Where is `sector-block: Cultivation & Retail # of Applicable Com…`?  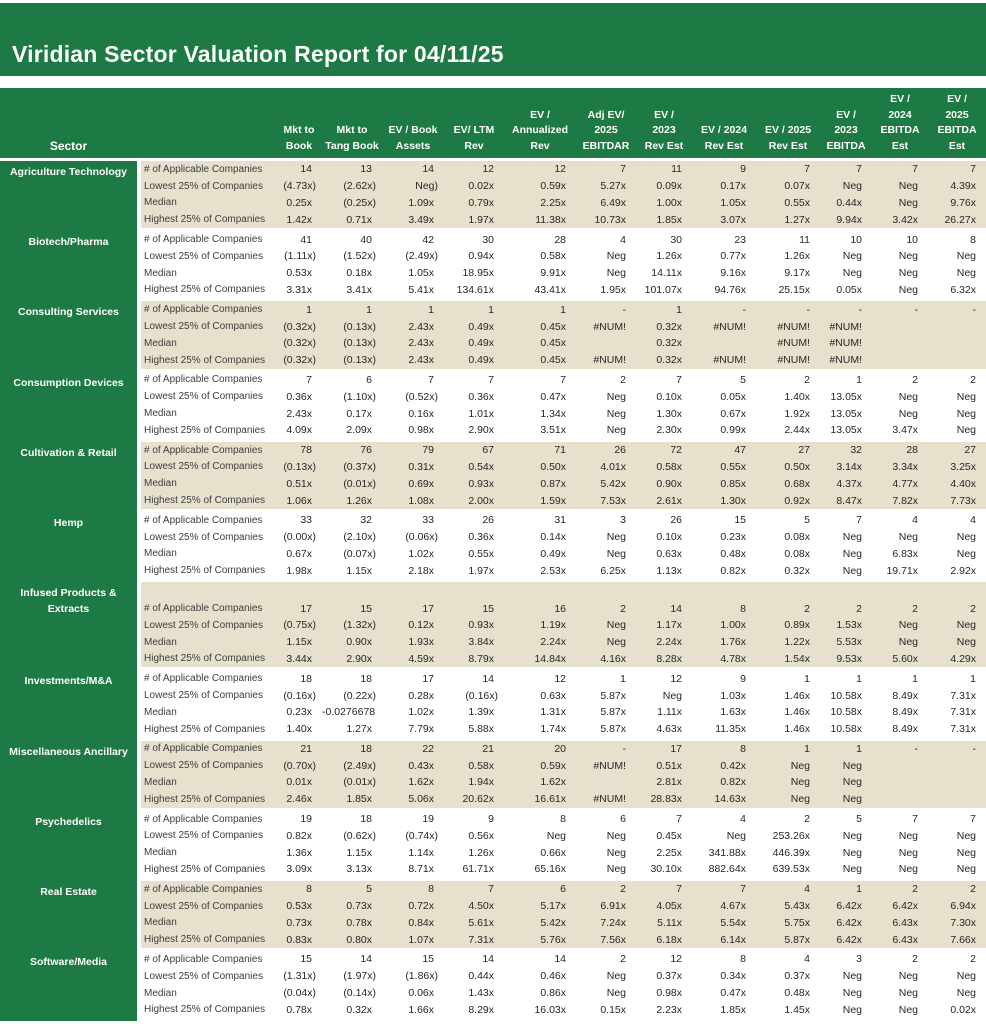 sector-block: Cultivation & Retail # of Applicable Com… is located at coordinates (493, 476).